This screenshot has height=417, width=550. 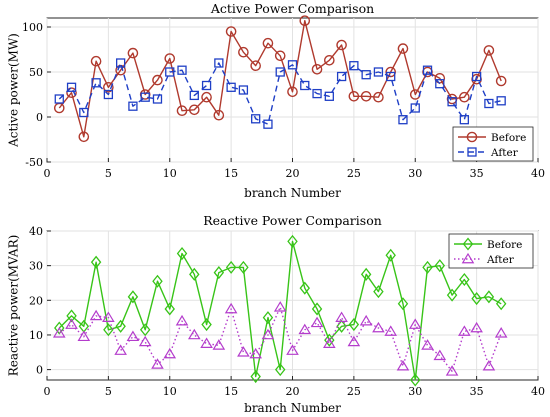 I want to click on y-tick-label: 20, so click(x=36, y=300).